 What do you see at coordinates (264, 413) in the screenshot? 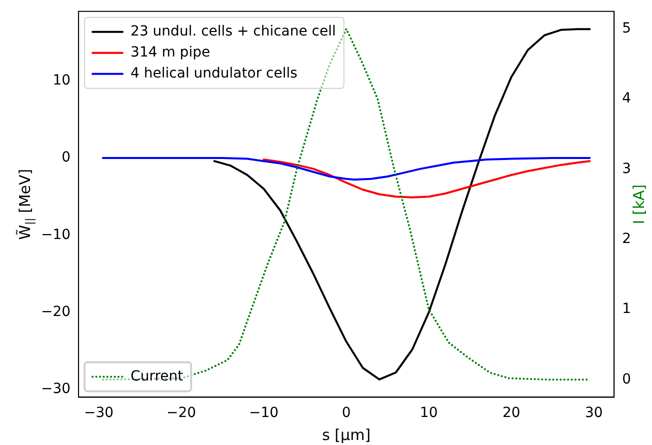
I see `x-tick-label: −10` at bounding box center [264, 413].